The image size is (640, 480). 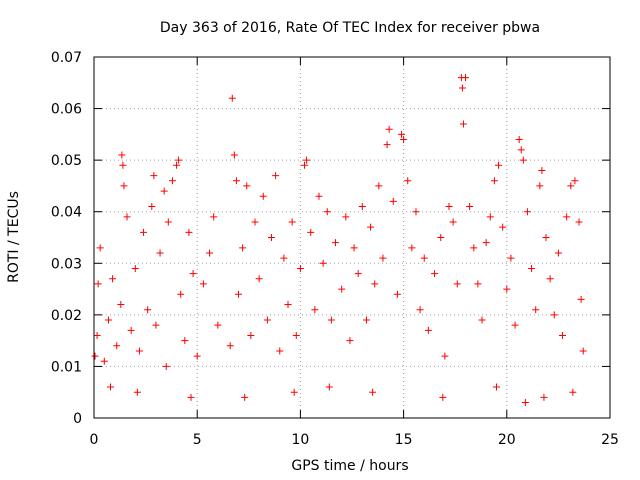 What do you see at coordinates (66, 213) in the screenshot?
I see `y-tick-label: 0.04` at bounding box center [66, 213].